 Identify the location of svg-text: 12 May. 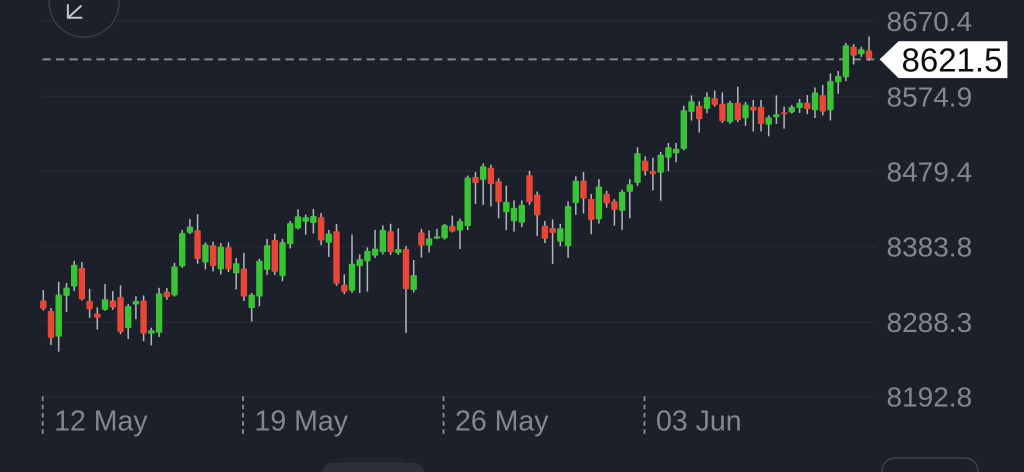
(101, 422).